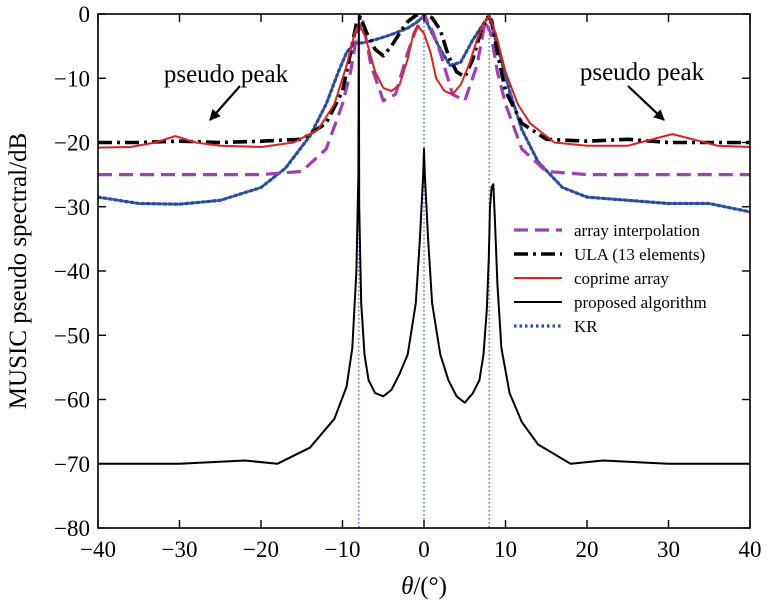 The height and width of the screenshot is (604, 769). I want to click on x-tick-label: −30, so click(180, 549).